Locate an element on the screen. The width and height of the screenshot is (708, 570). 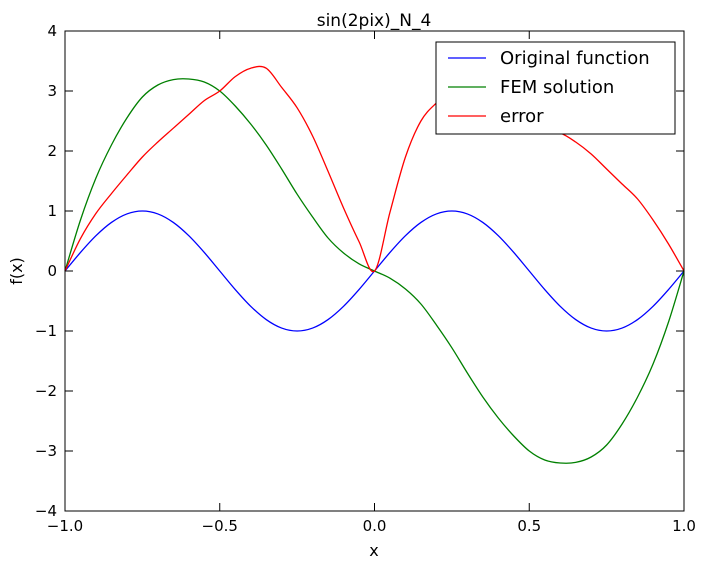
legend-label-1: FEM solution is located at coordinates (557, 87).